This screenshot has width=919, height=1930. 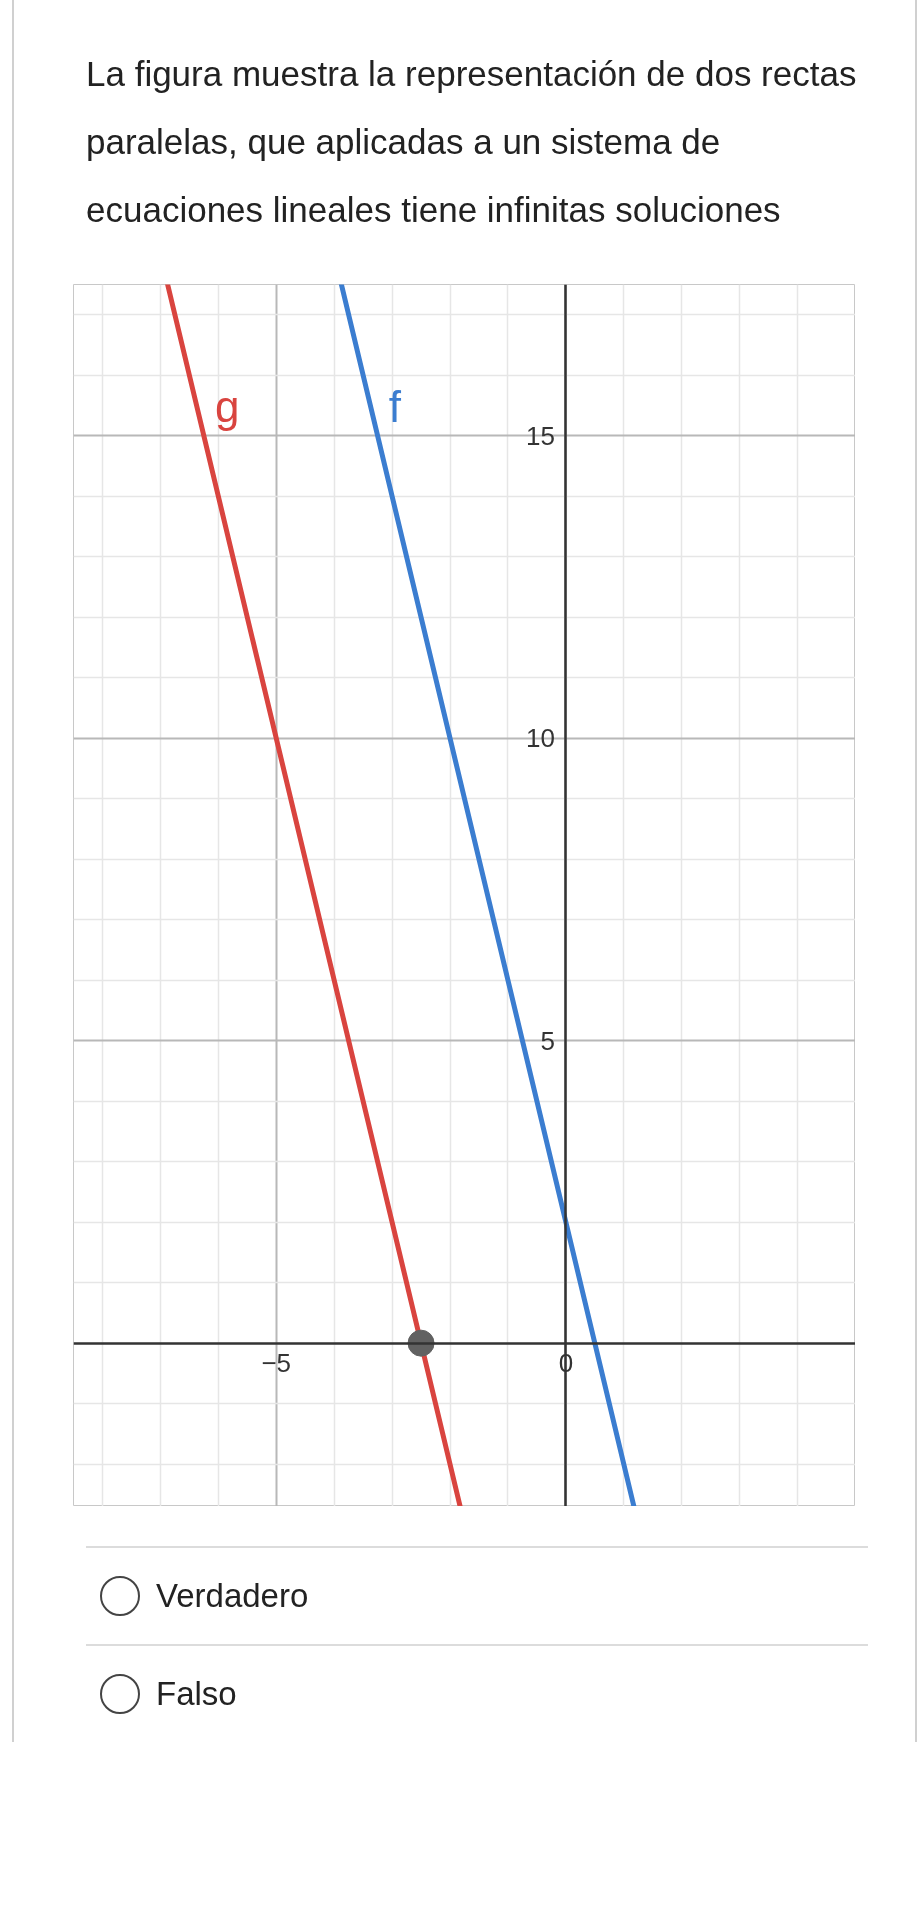 I want to click on text: Verdadero, so click(x=232, y=1596).